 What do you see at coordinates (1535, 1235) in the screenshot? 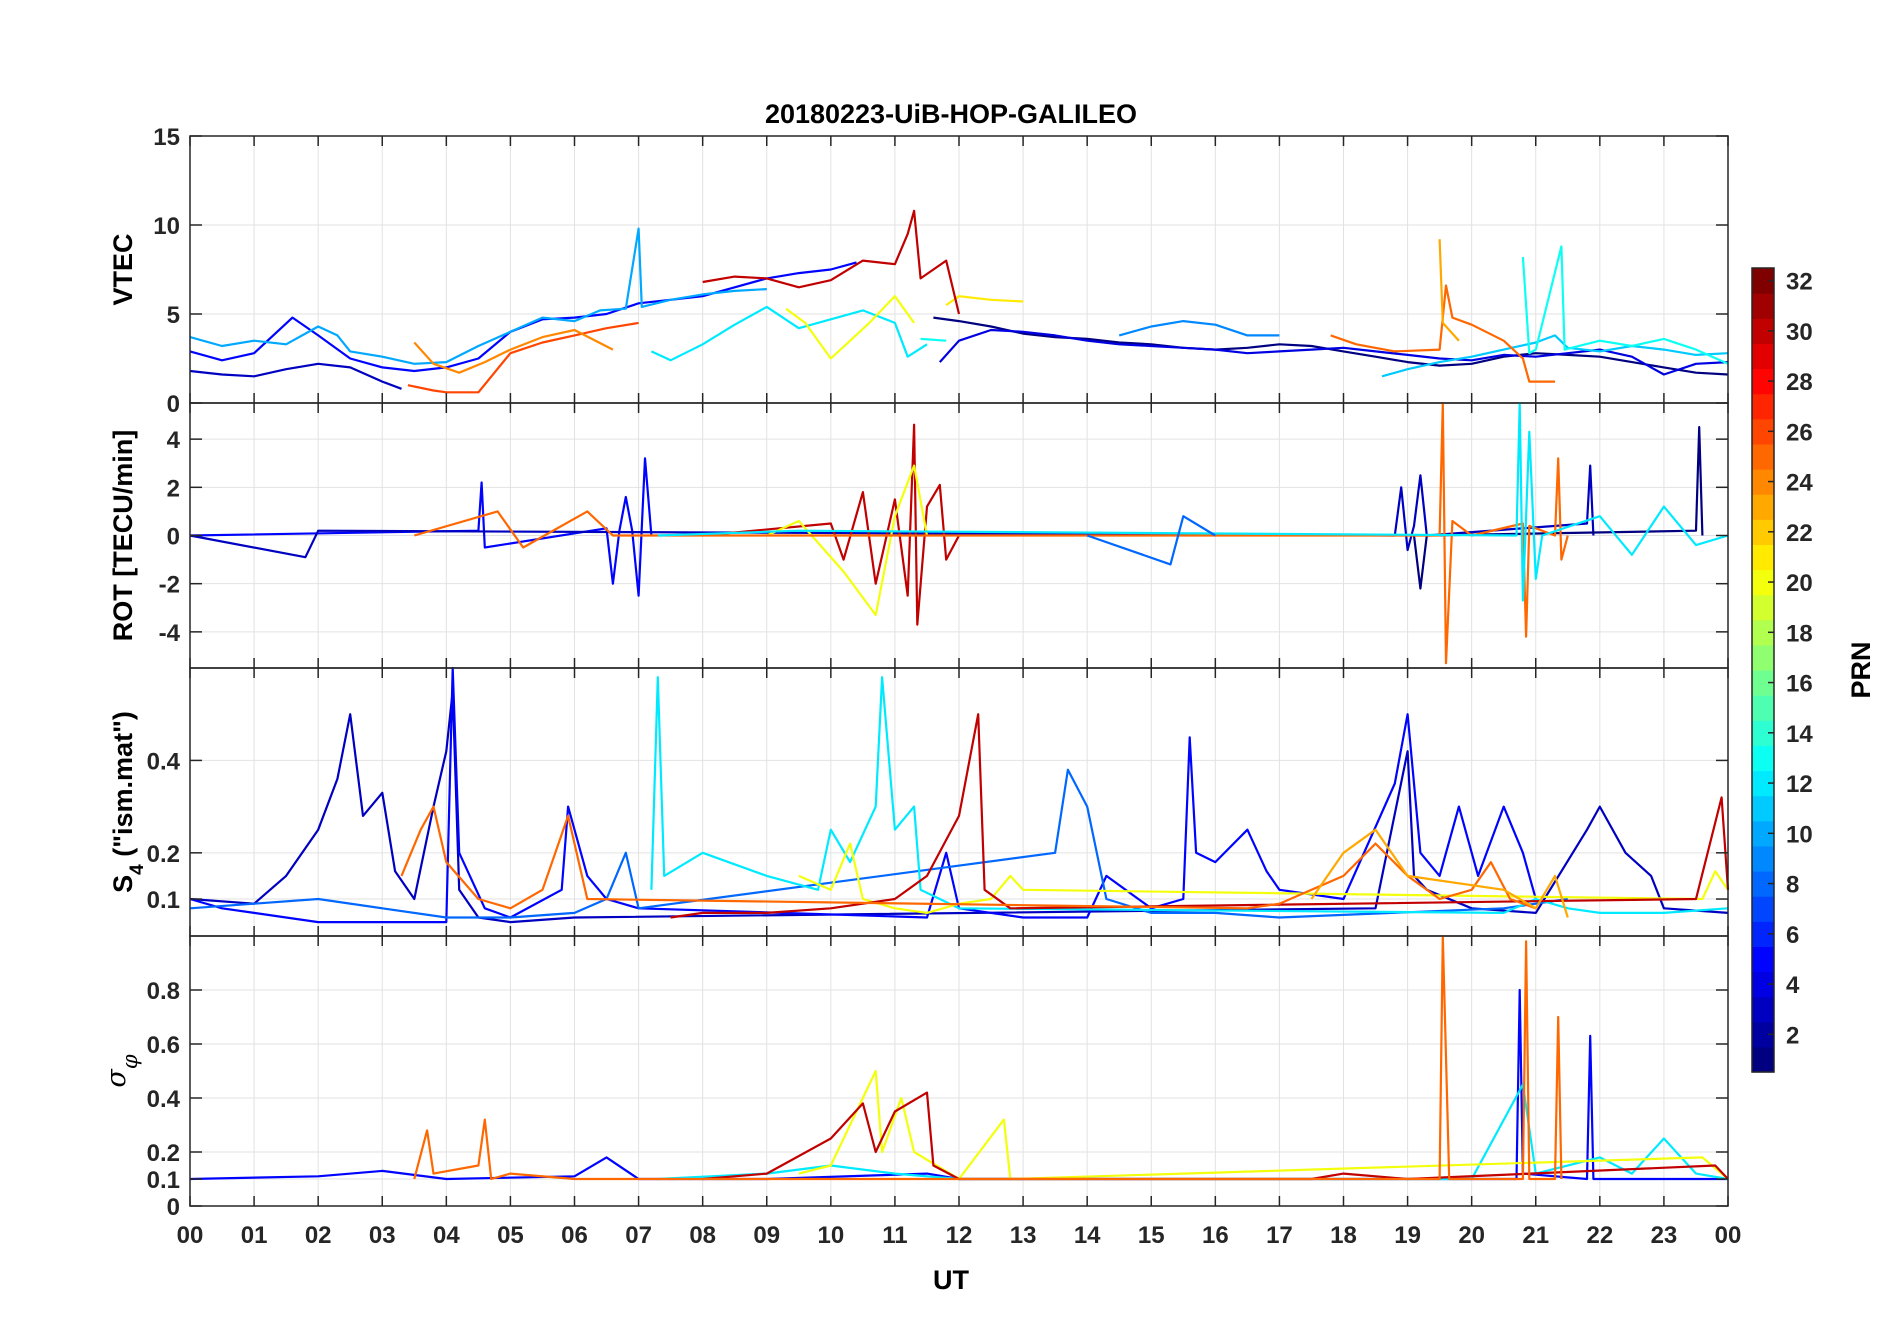
I see `x-tick-label: 21` at bounding box center [1535, 1235].